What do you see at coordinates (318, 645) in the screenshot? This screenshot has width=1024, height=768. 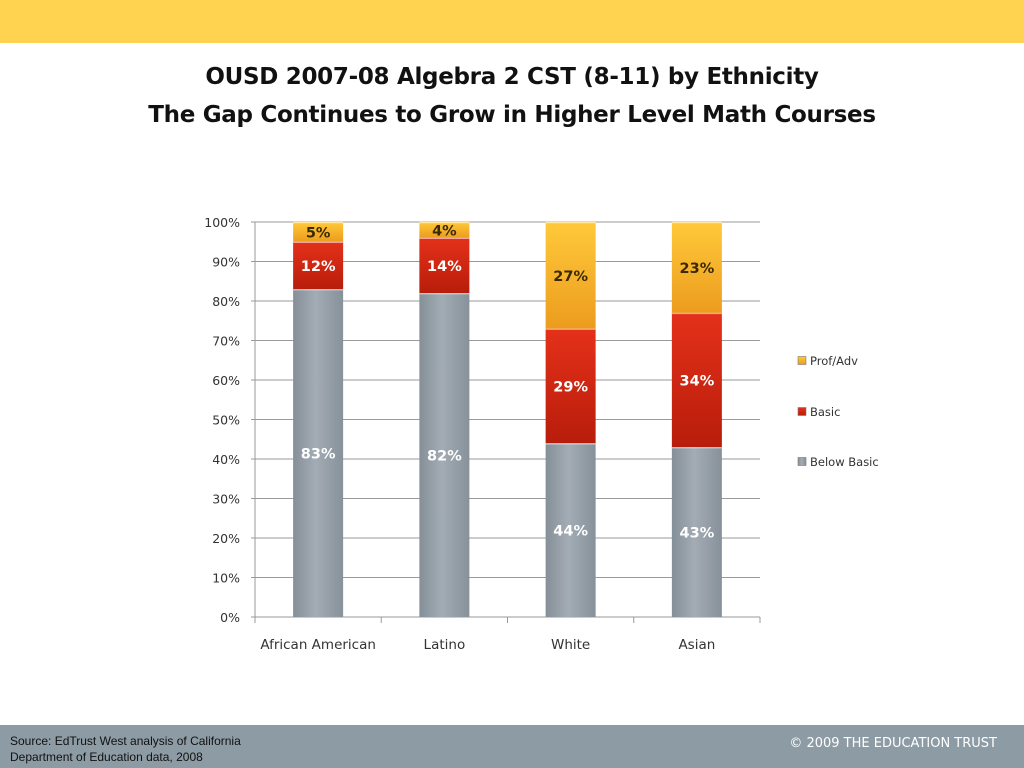 I see `x-tick-label: African American` at bounding box center [318, 645].